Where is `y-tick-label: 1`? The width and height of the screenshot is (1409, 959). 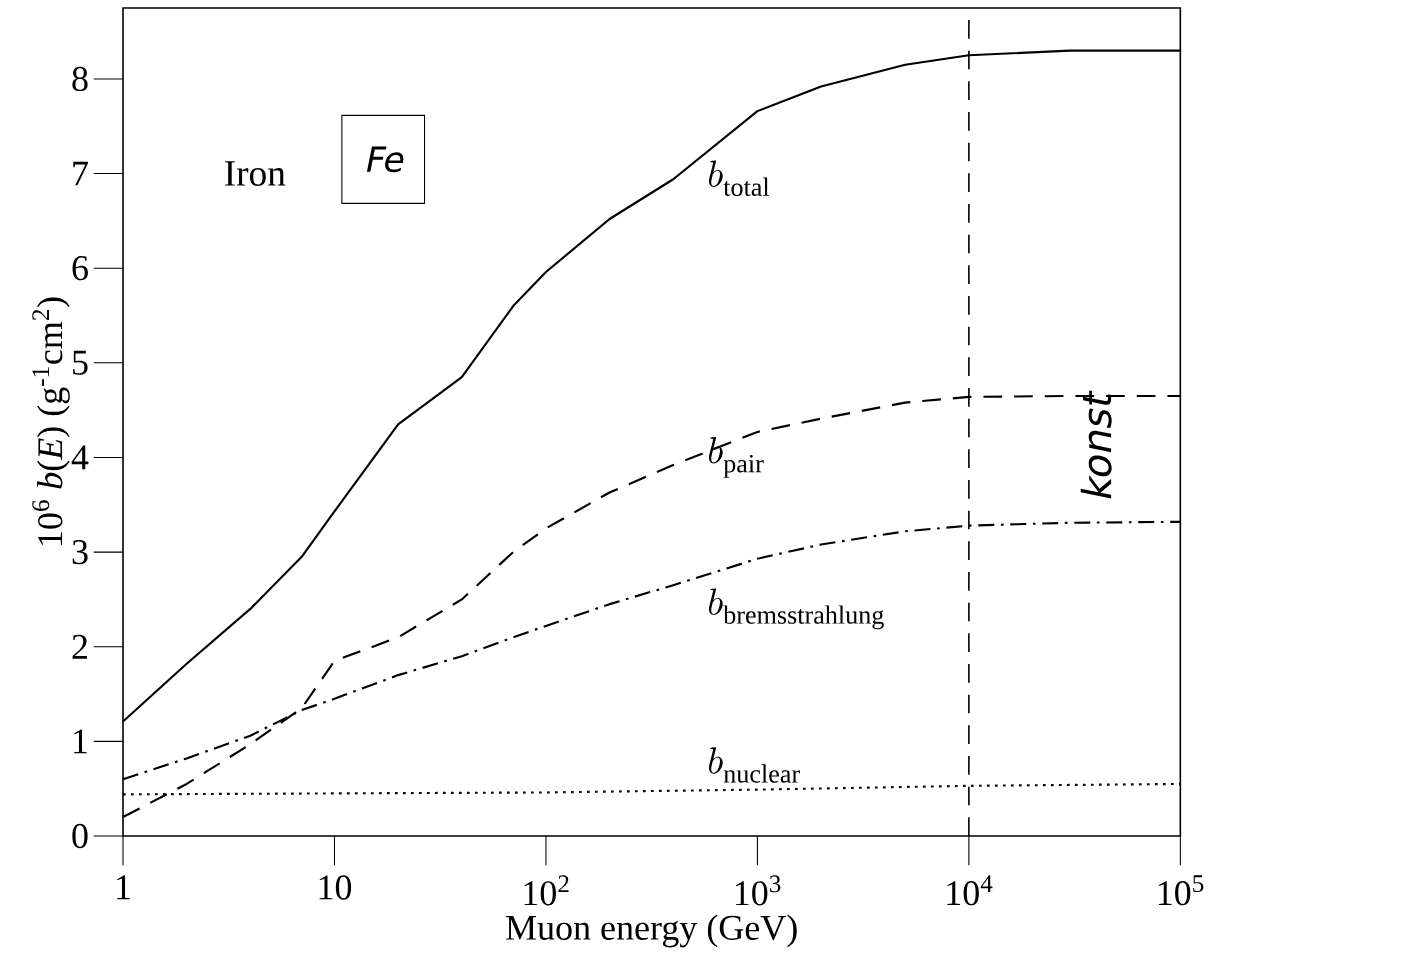
y-tick-label: 1 is located at coordinates (80, 741).